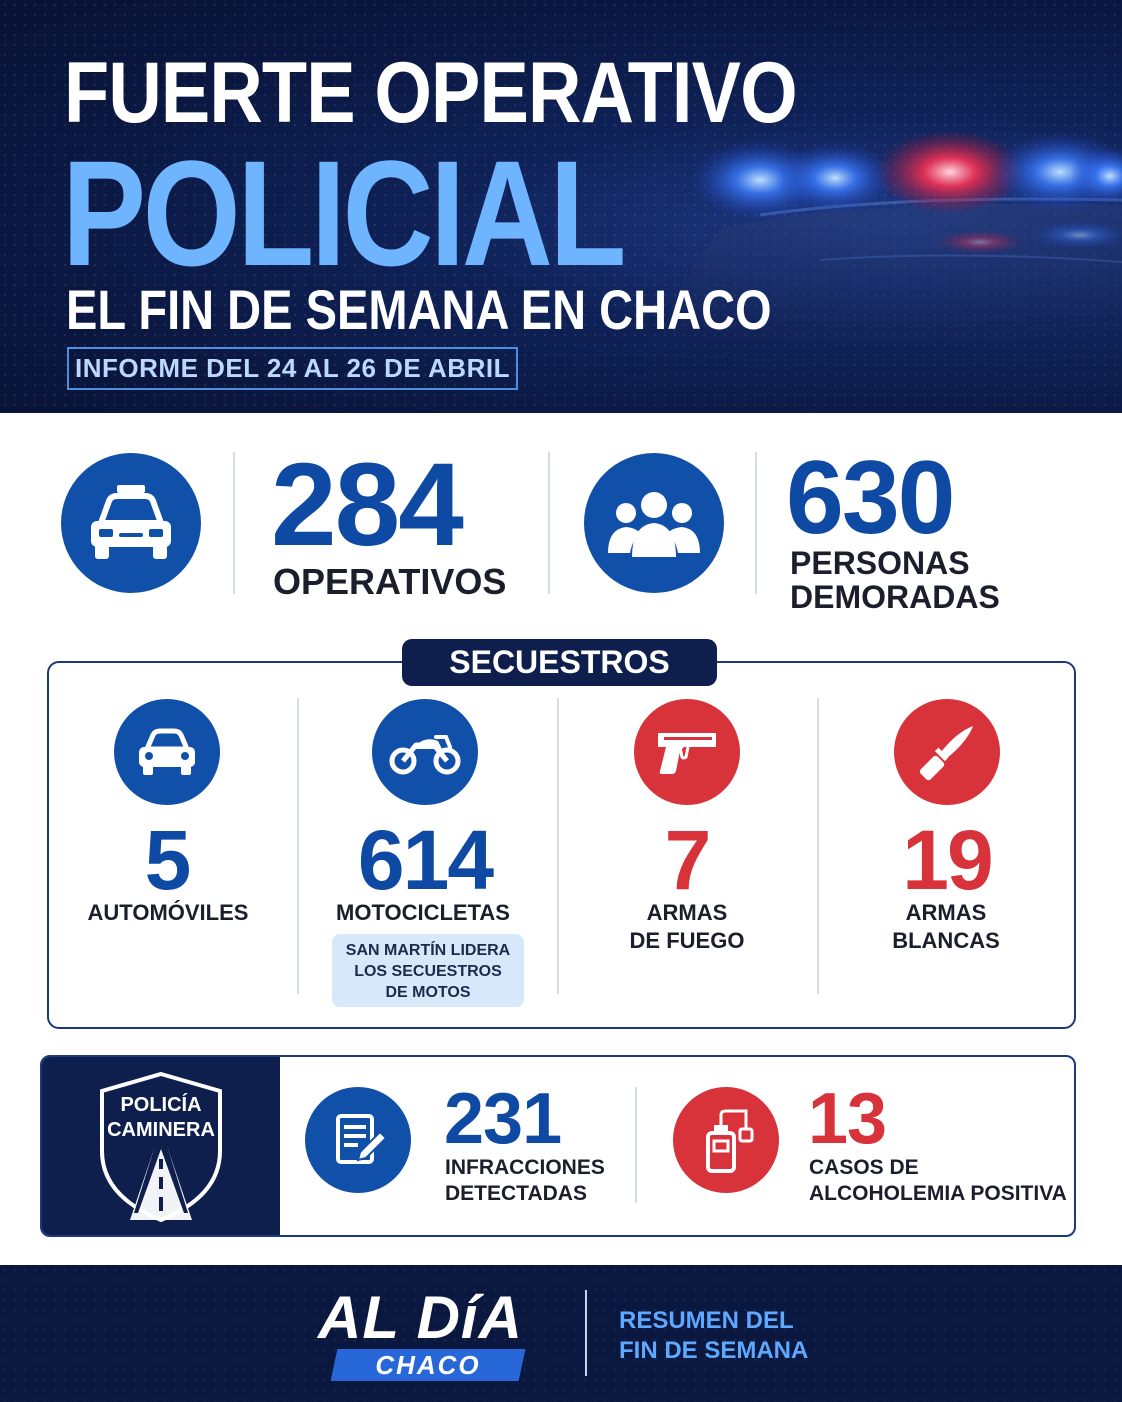 The width and height of the screenshot is (1122, 1402). I want to click on demoradas-value: 630, so click(871, 498).